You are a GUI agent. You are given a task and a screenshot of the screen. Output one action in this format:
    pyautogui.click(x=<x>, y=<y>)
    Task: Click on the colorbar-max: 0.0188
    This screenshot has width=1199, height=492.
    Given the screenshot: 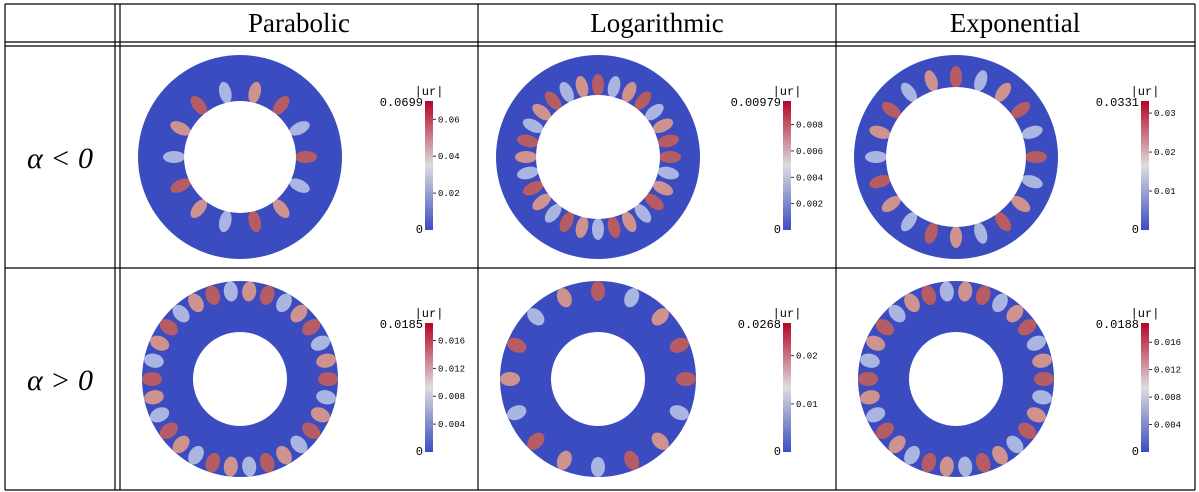 What is the action you would take?
    pyautogui.click(x=1117, y=325)
    